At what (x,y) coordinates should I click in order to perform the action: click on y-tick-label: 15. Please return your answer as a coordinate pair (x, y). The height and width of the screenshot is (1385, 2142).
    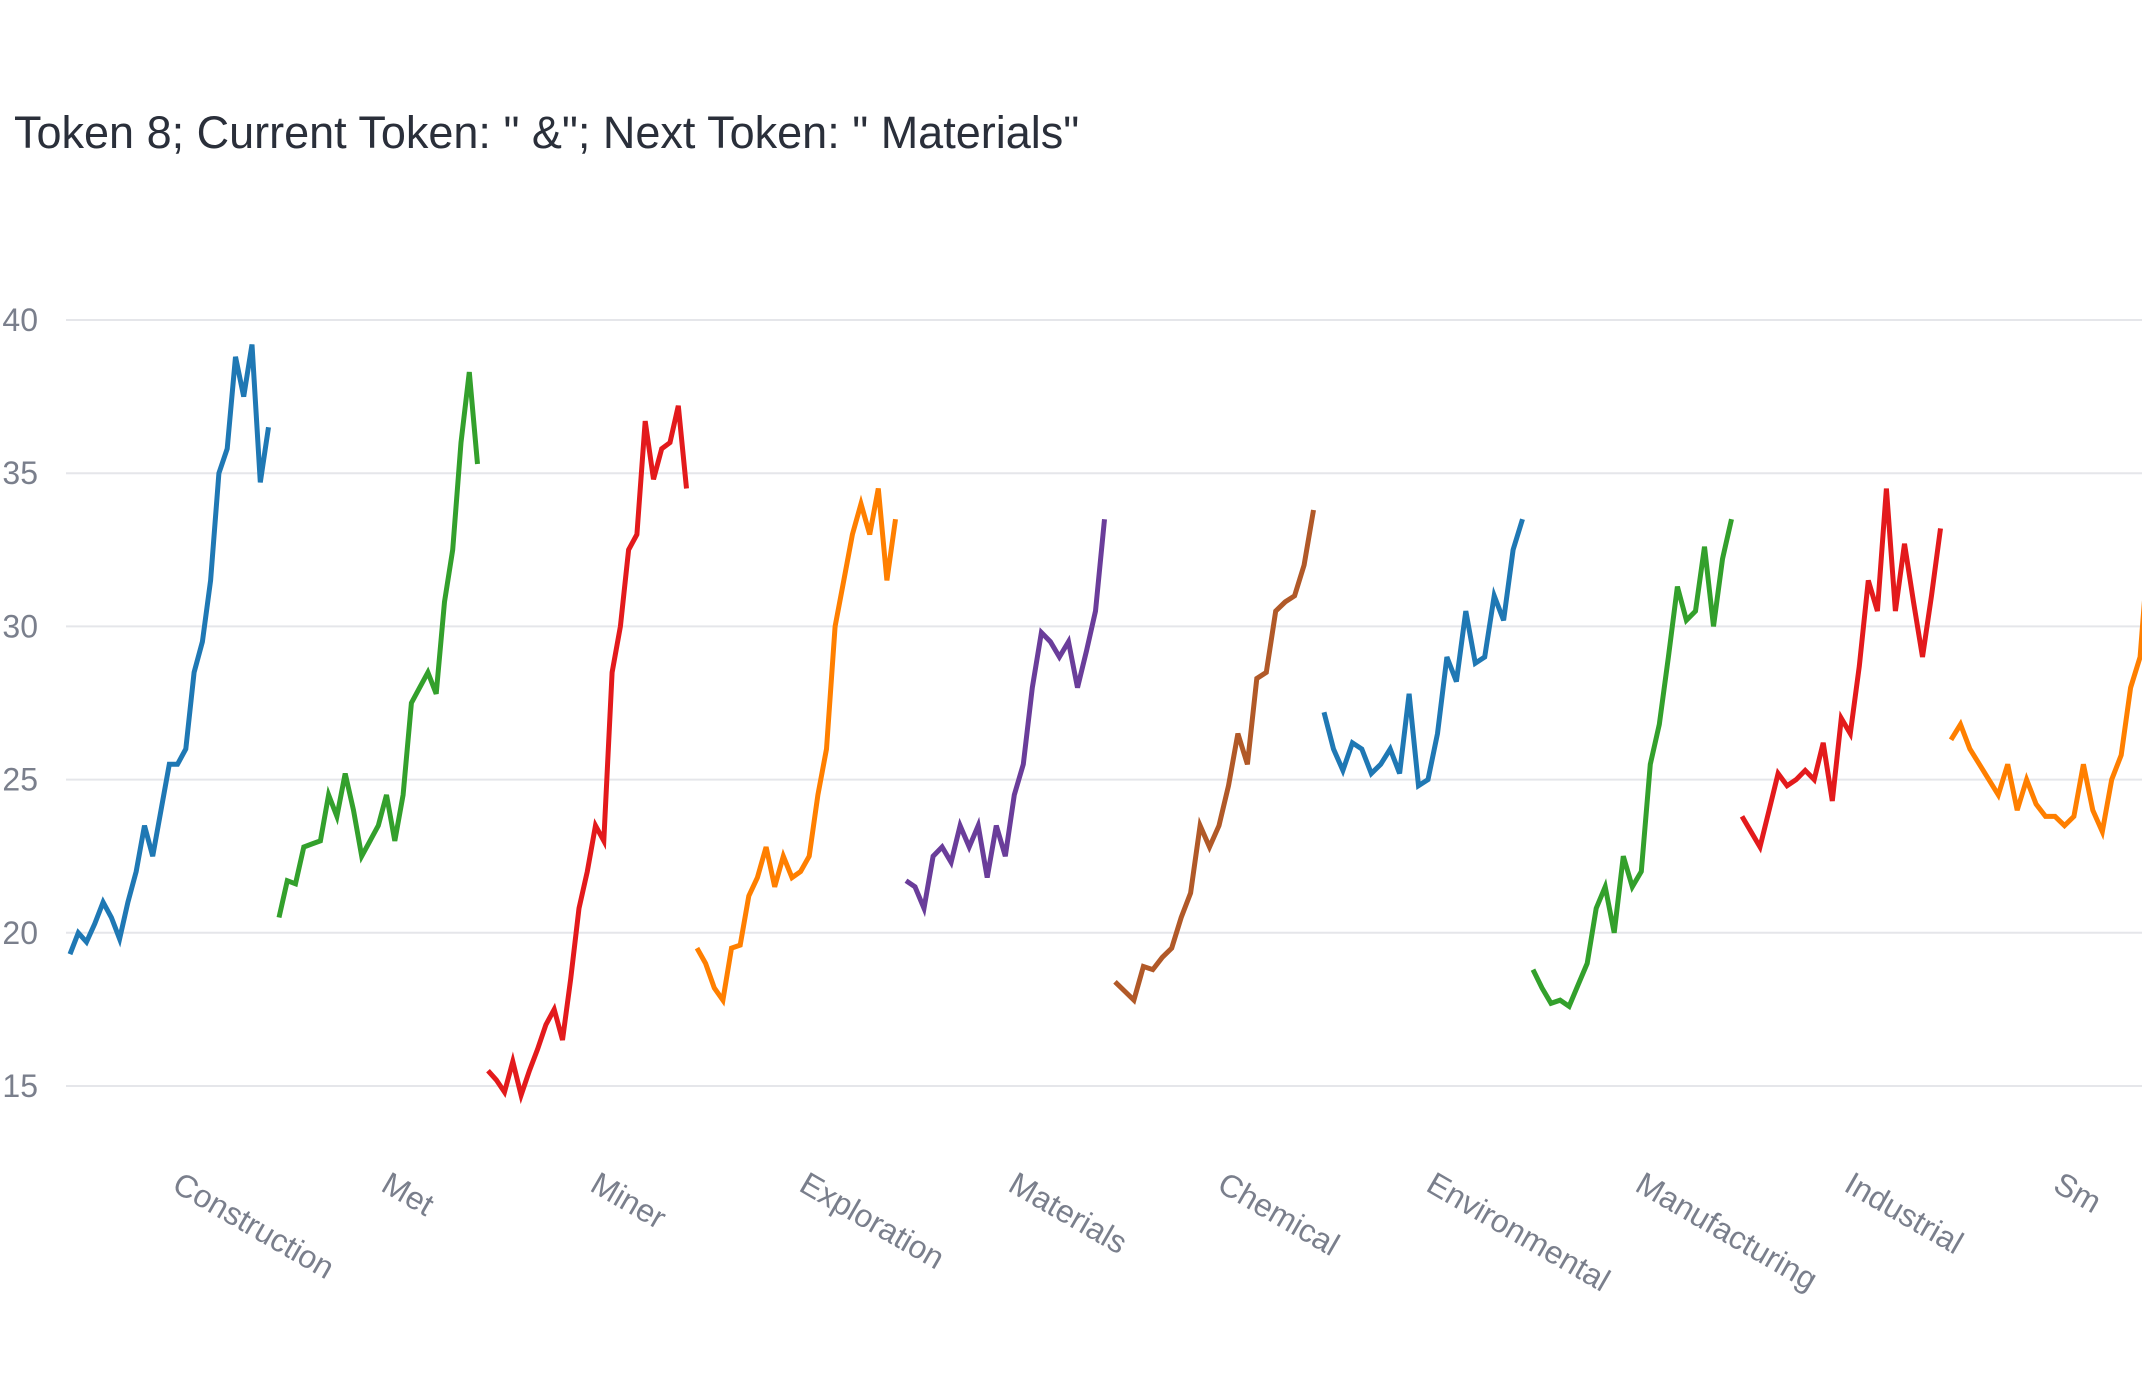
    Looking at the image, I should click on (20, 1086).